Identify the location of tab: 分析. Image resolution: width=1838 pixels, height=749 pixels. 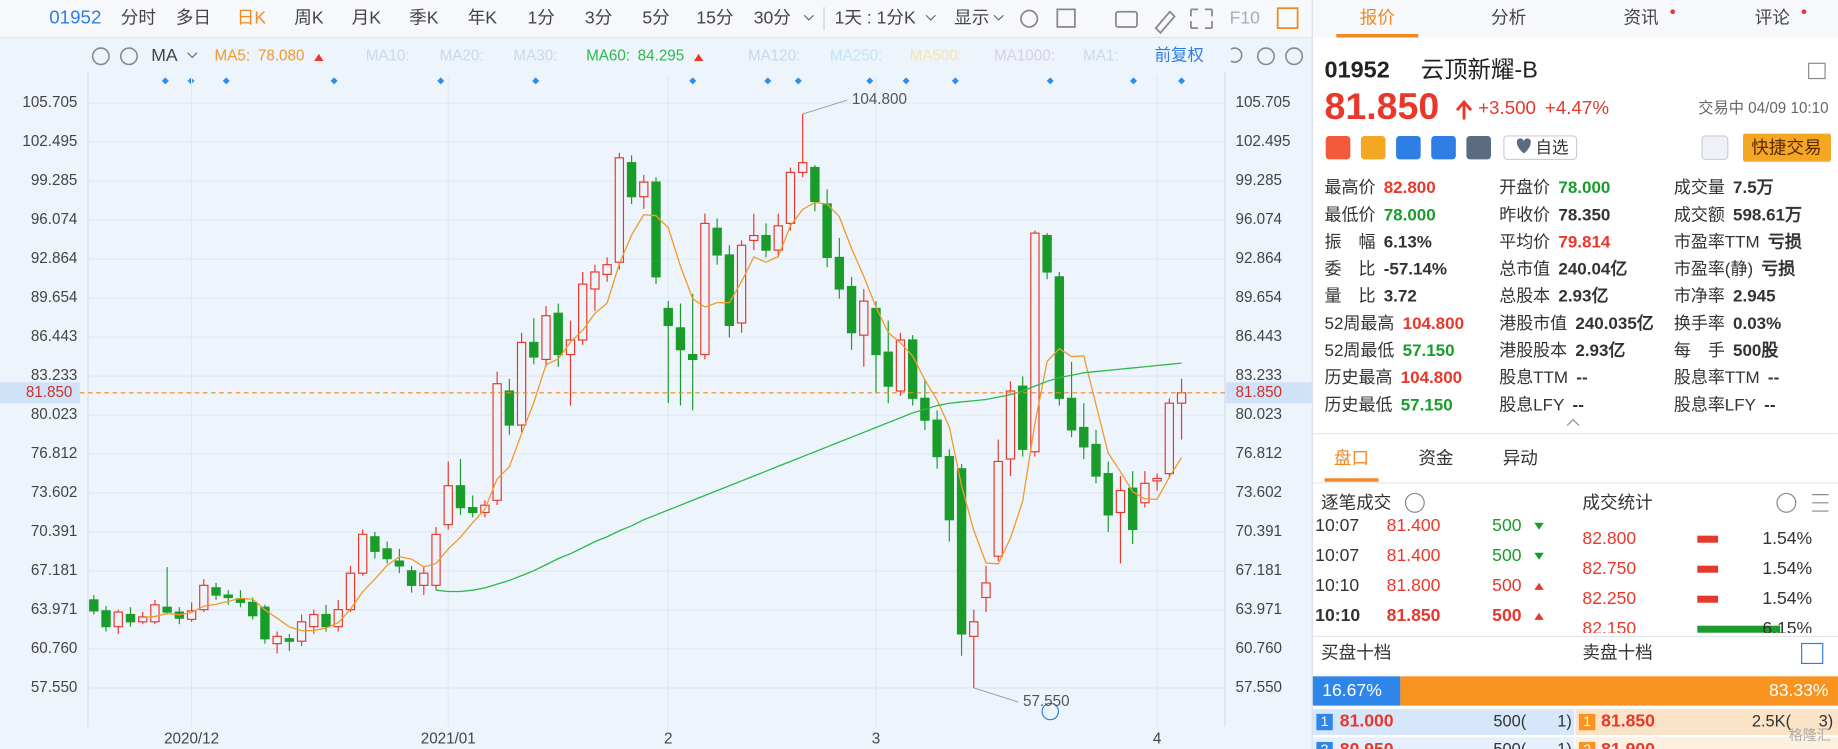
(1508, 17).